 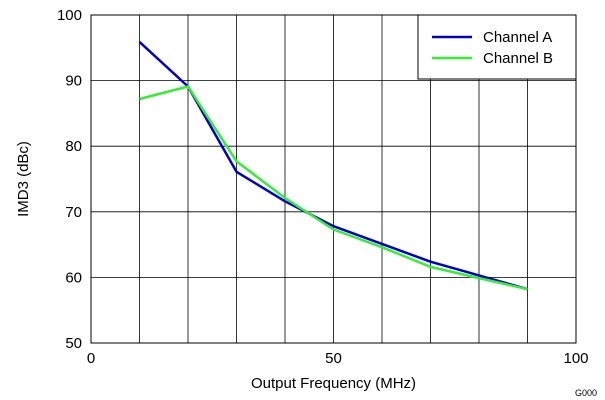 What do you see at coordinates (73, 277) in the screenshot?
I see `y-tick-label: 60` at bounding box center [73, 277].